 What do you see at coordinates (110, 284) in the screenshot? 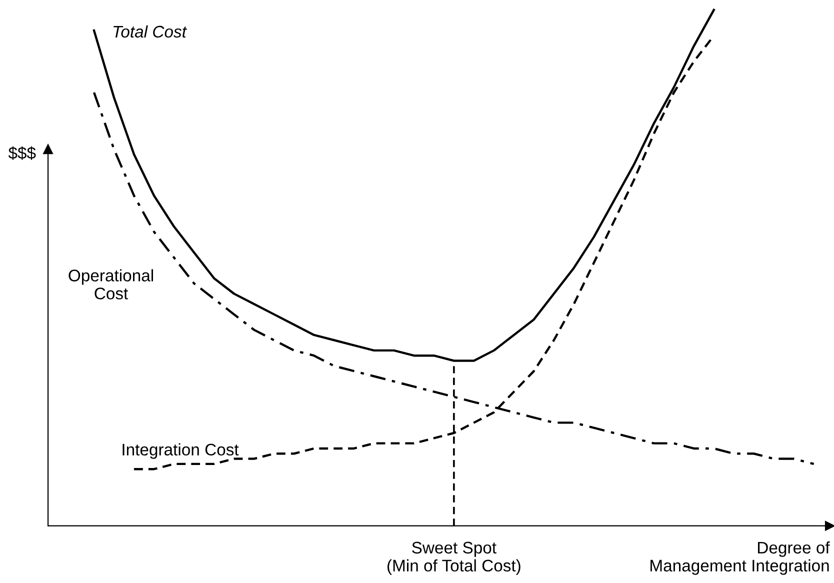
I see `series-label: Operational Cost` at bounding box center [110, 284].